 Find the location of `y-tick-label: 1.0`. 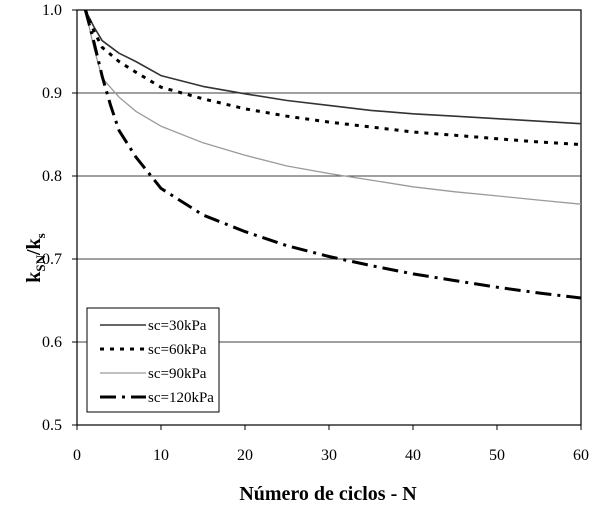

y-tick-label: 1.0 is located at coordinates (52, 10).